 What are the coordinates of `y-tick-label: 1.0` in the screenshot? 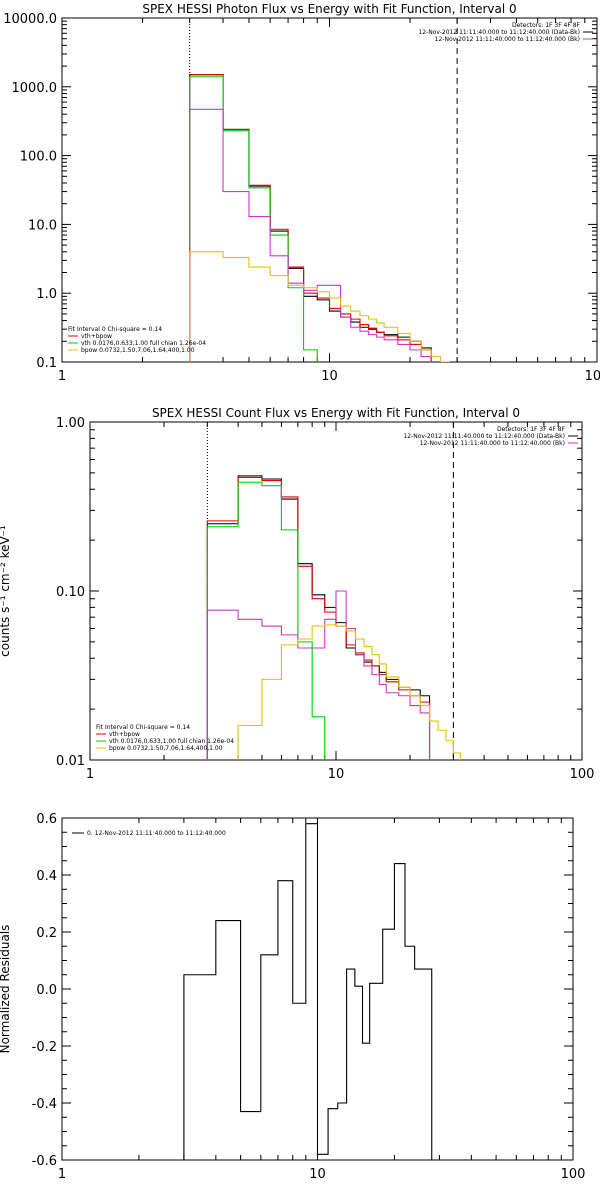 It's located at (46, 294).